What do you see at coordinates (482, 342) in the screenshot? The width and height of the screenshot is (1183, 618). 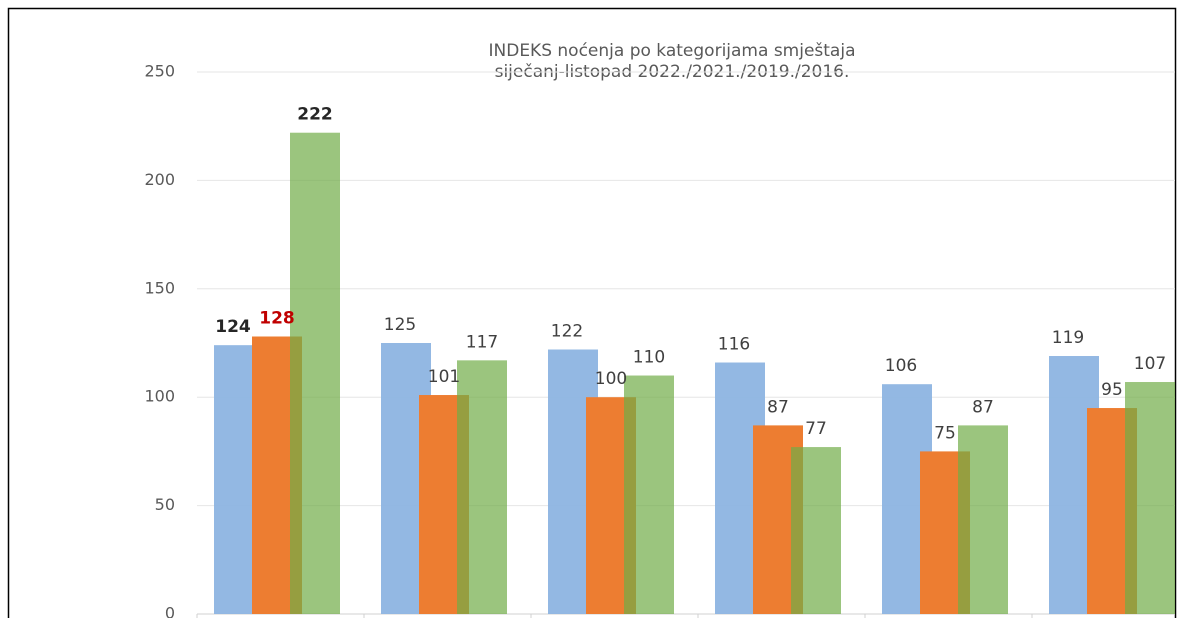 I see `data-label: 117` at bounding box center [482, 342].